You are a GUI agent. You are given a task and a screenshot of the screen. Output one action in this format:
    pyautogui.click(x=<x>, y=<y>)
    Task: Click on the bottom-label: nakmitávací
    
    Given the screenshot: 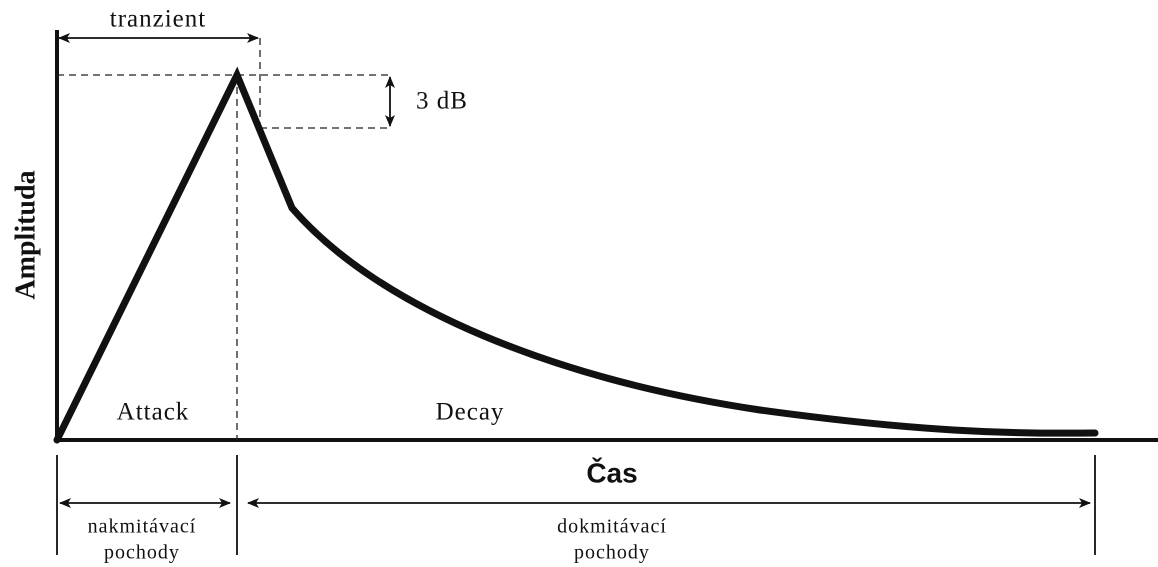 What is the action you would take?
    pyautogui.click(x=142, y=527)
    